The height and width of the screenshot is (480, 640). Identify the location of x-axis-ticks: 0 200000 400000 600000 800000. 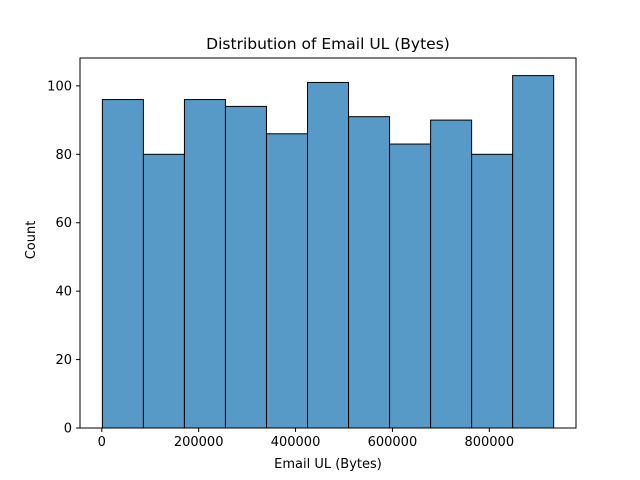
(306, 439).